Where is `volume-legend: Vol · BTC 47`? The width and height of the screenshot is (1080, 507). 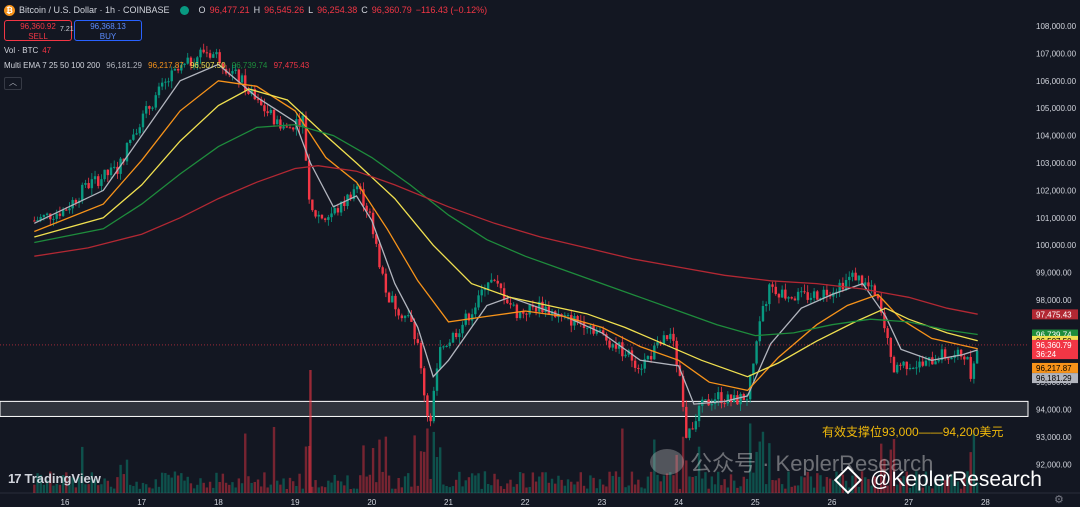
volume-legend: Vol · BTC 47 is located at coordinates (27, 50).